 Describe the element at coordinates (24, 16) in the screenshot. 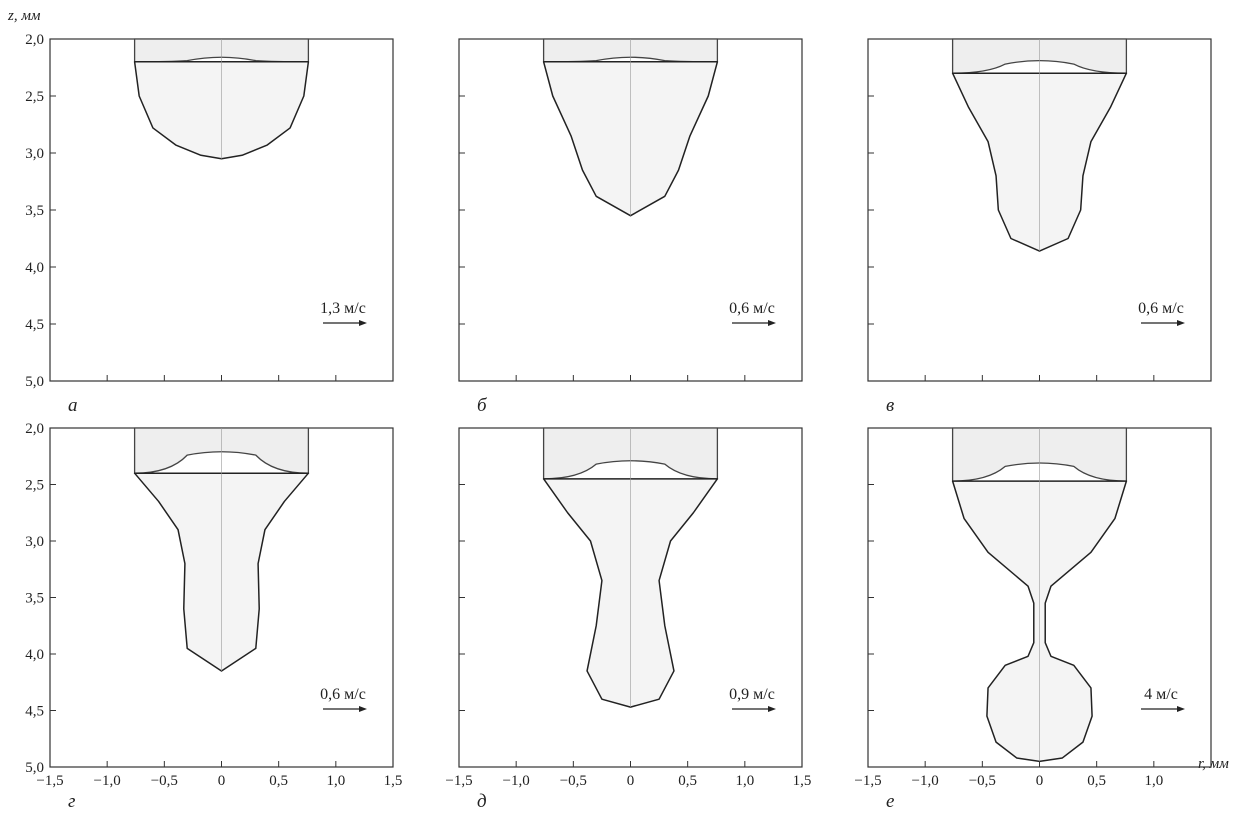

I see `z-axis-label: z, мм` at that location.